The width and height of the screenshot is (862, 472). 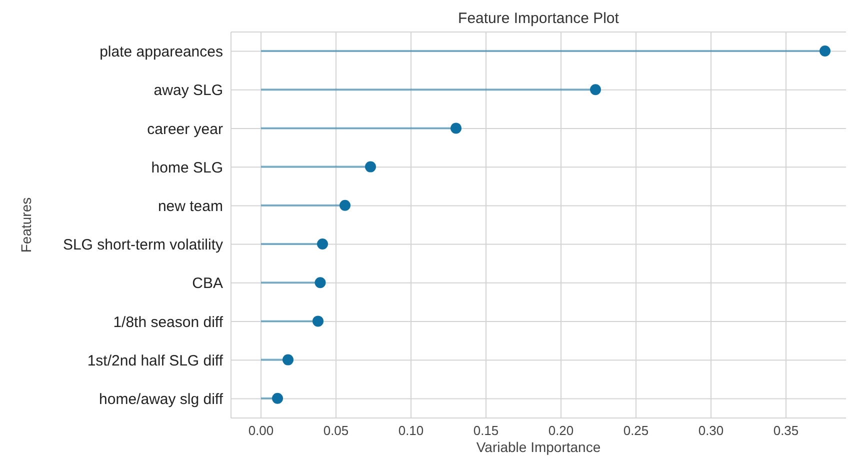 What do you see at coordinates (207, 283) in the screenshot?
I see `y-tick-label: CBA` at bounding box center [207, 283].